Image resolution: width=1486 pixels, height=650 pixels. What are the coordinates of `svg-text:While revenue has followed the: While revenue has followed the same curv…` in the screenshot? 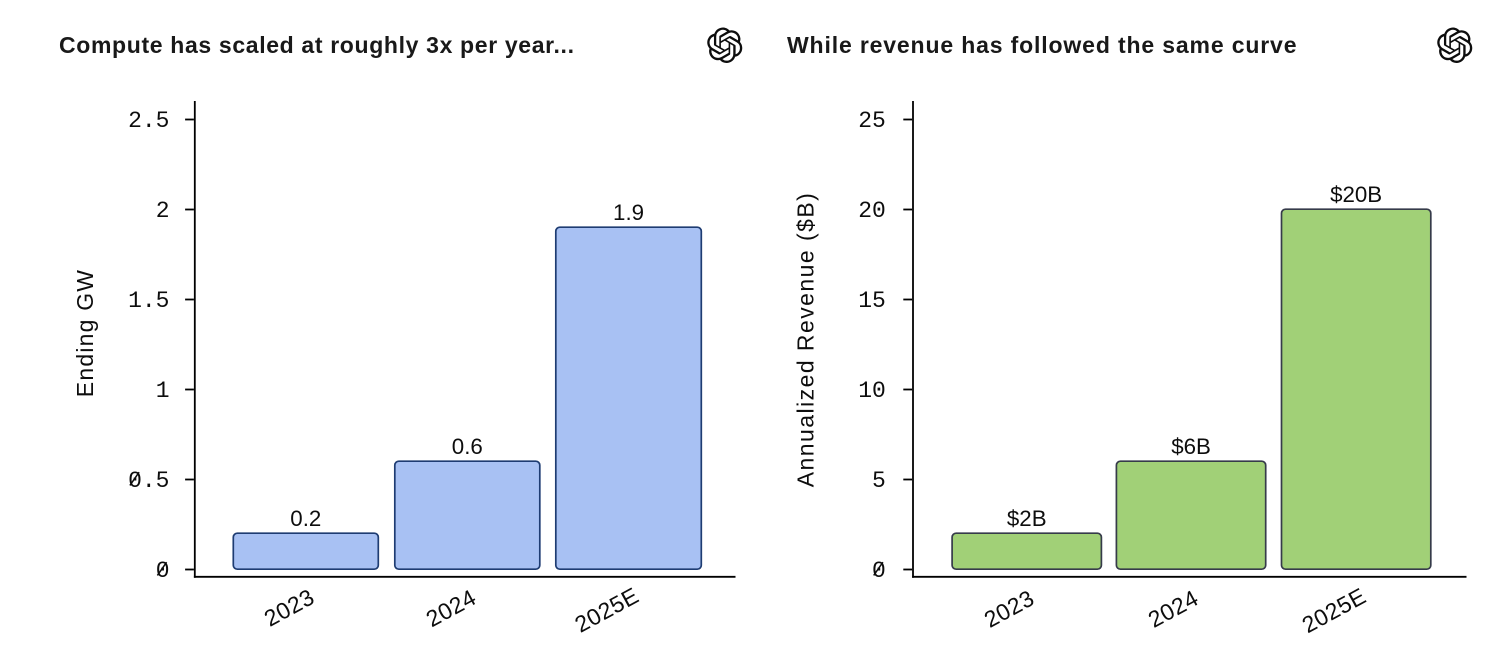 It's located at (1042, 45).